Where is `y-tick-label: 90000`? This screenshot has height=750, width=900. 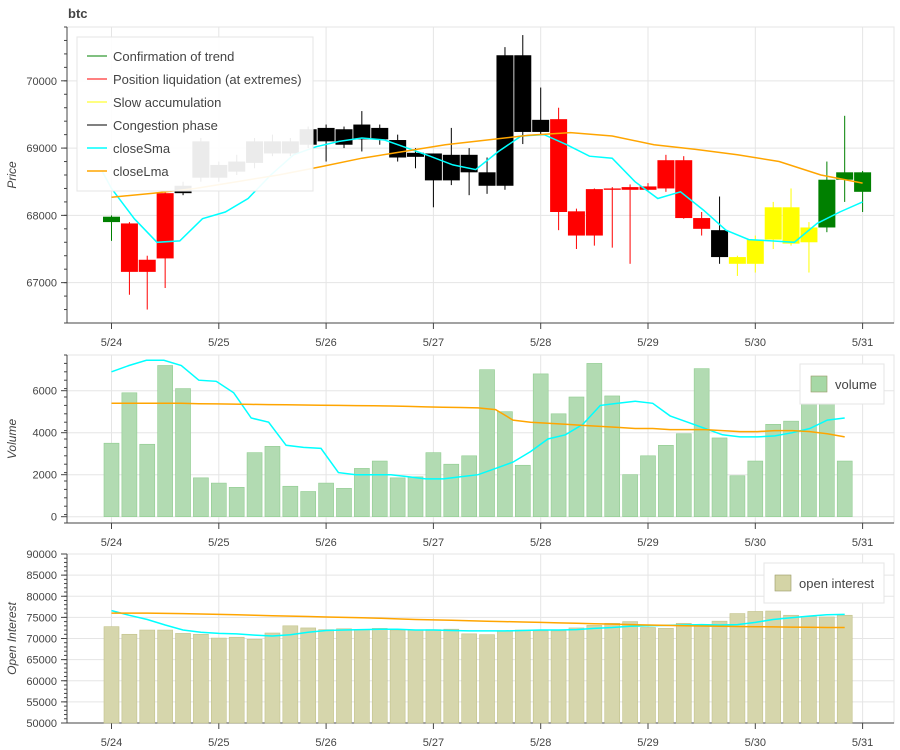 y-tick-label: 90000 is located at coordinates (41, 555).